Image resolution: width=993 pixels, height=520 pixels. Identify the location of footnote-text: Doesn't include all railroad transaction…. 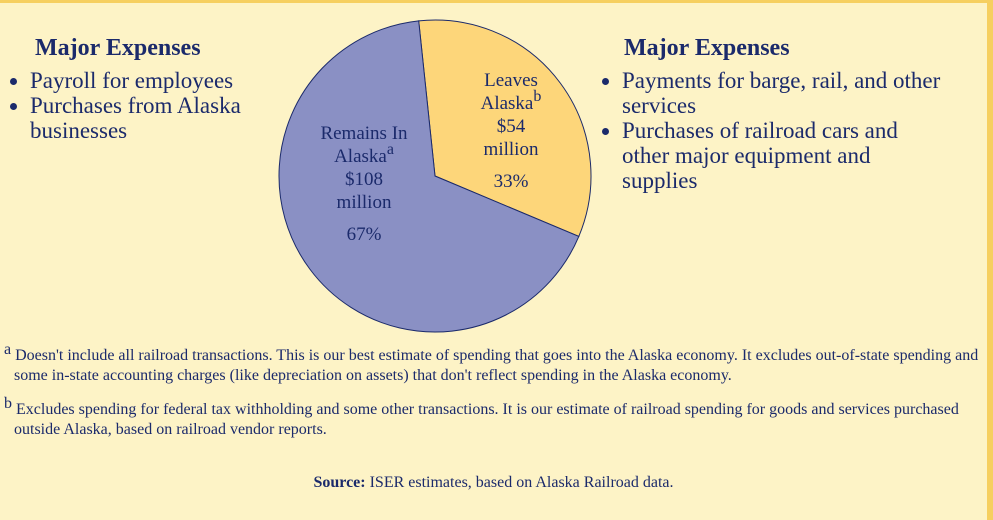
(496, 365).